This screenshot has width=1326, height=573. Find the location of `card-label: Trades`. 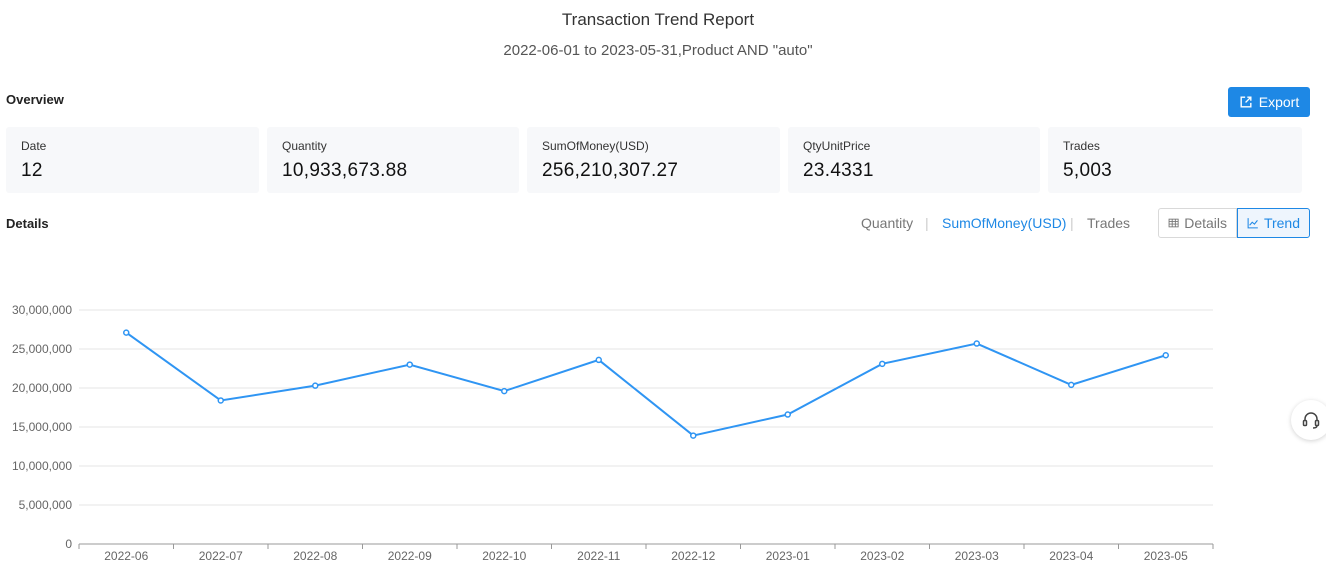

card-label: Trades is located at coordinates (1081, 146).